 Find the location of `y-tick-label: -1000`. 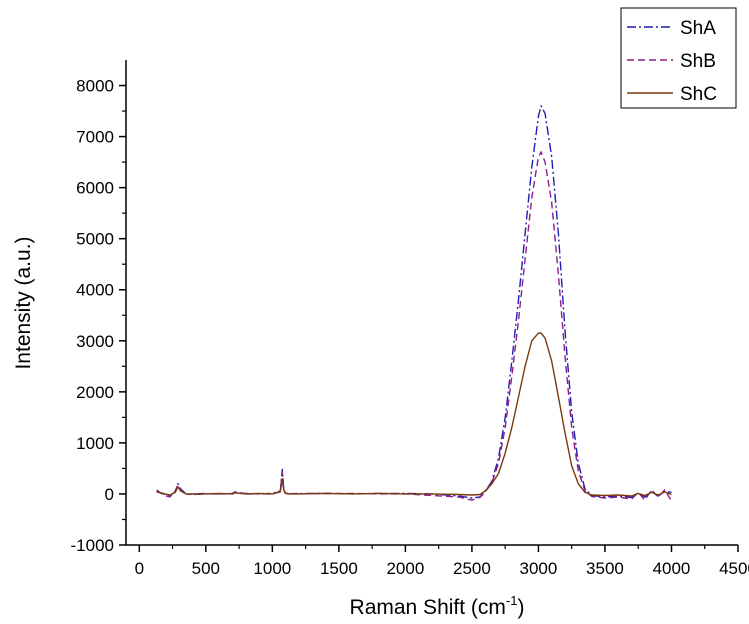

y-tick-label: -1000 is located at coordinates (92, 545).